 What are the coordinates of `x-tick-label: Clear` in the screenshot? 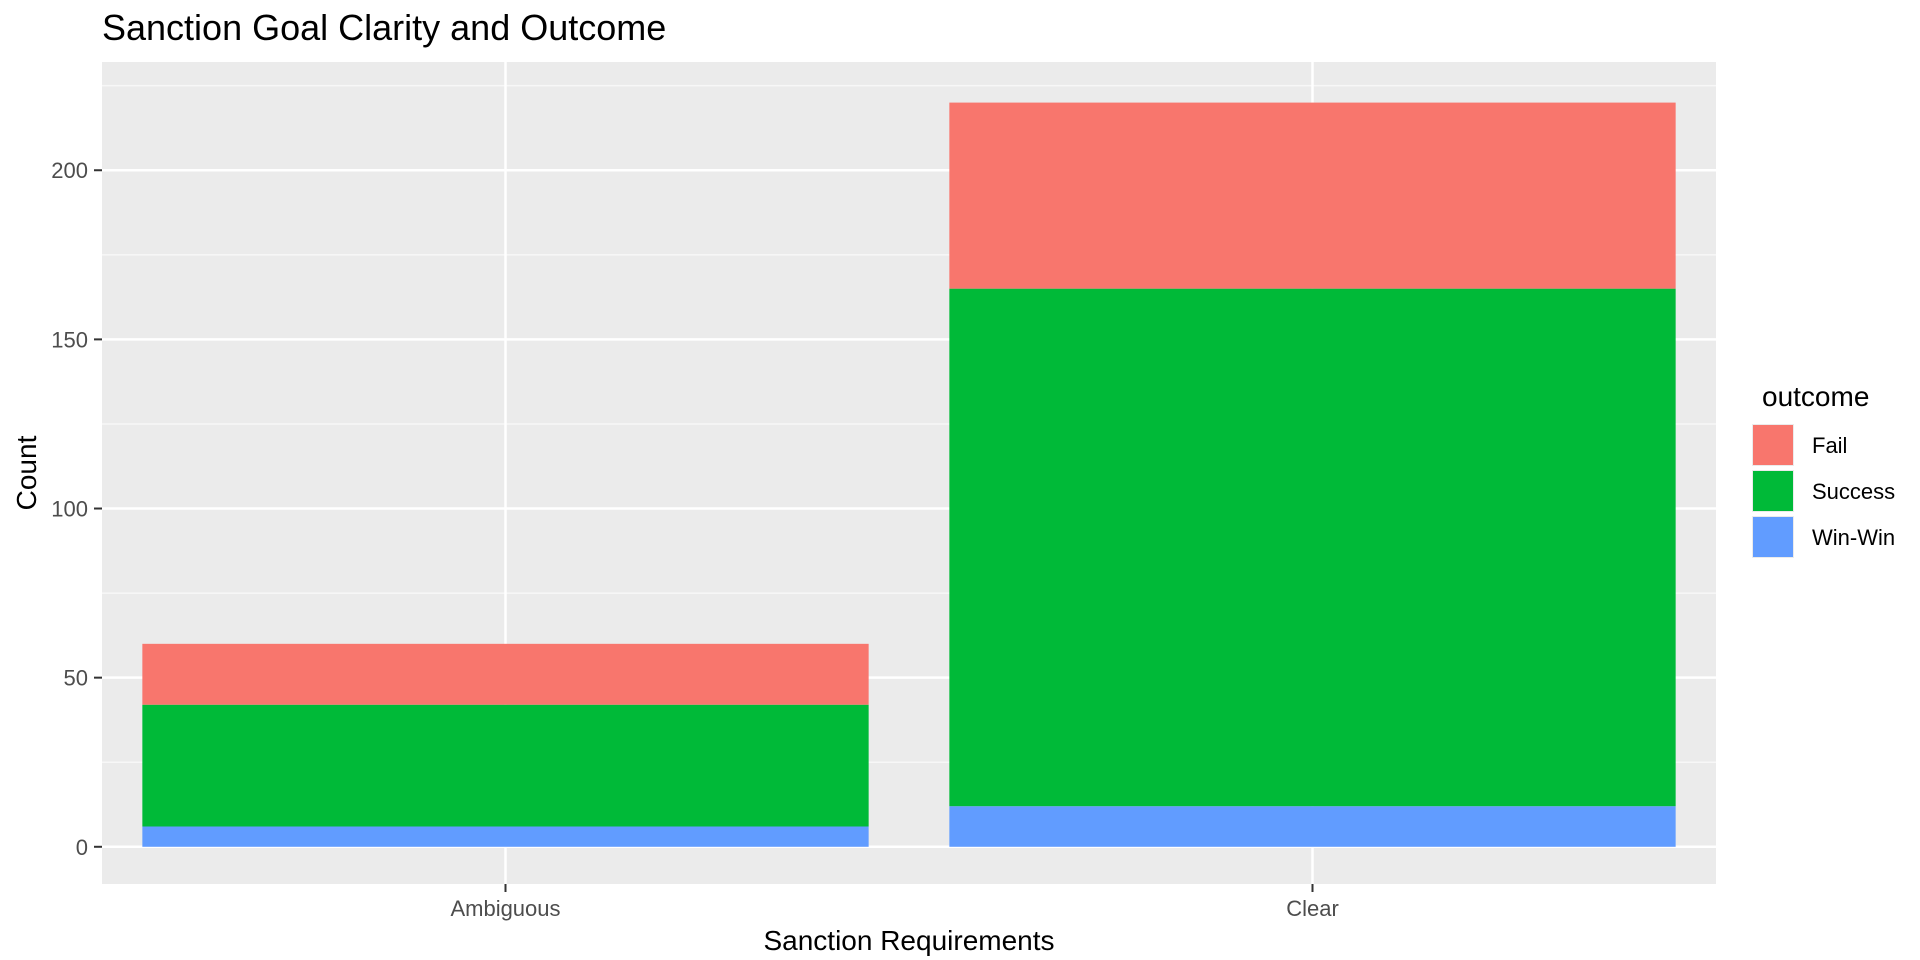 It's located at (1312, 908).